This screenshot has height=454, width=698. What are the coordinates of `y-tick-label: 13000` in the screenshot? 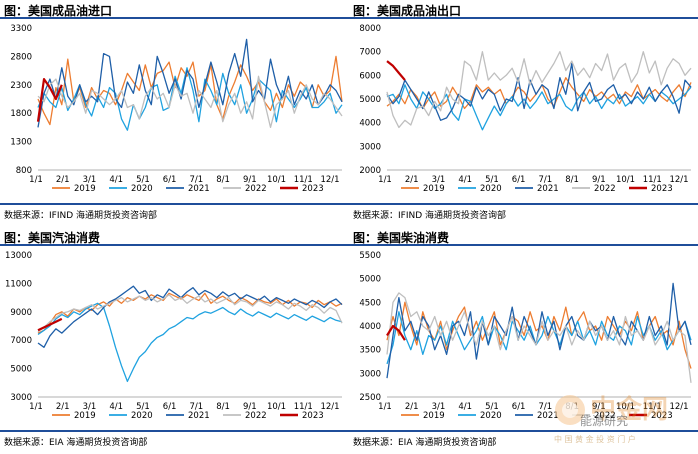 It's located at (18, 256).